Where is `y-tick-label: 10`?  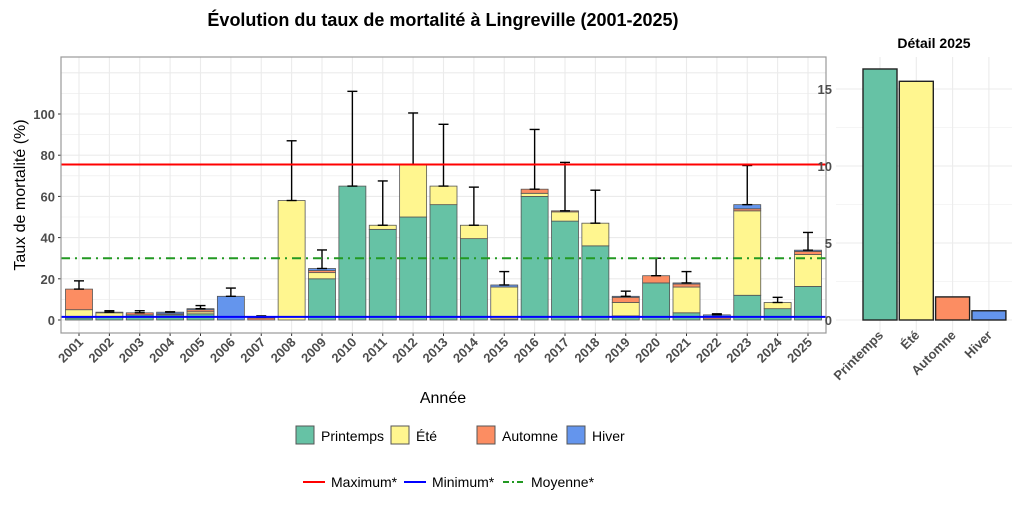 y-tick-label: 10 is located at coordinates (825, 166).